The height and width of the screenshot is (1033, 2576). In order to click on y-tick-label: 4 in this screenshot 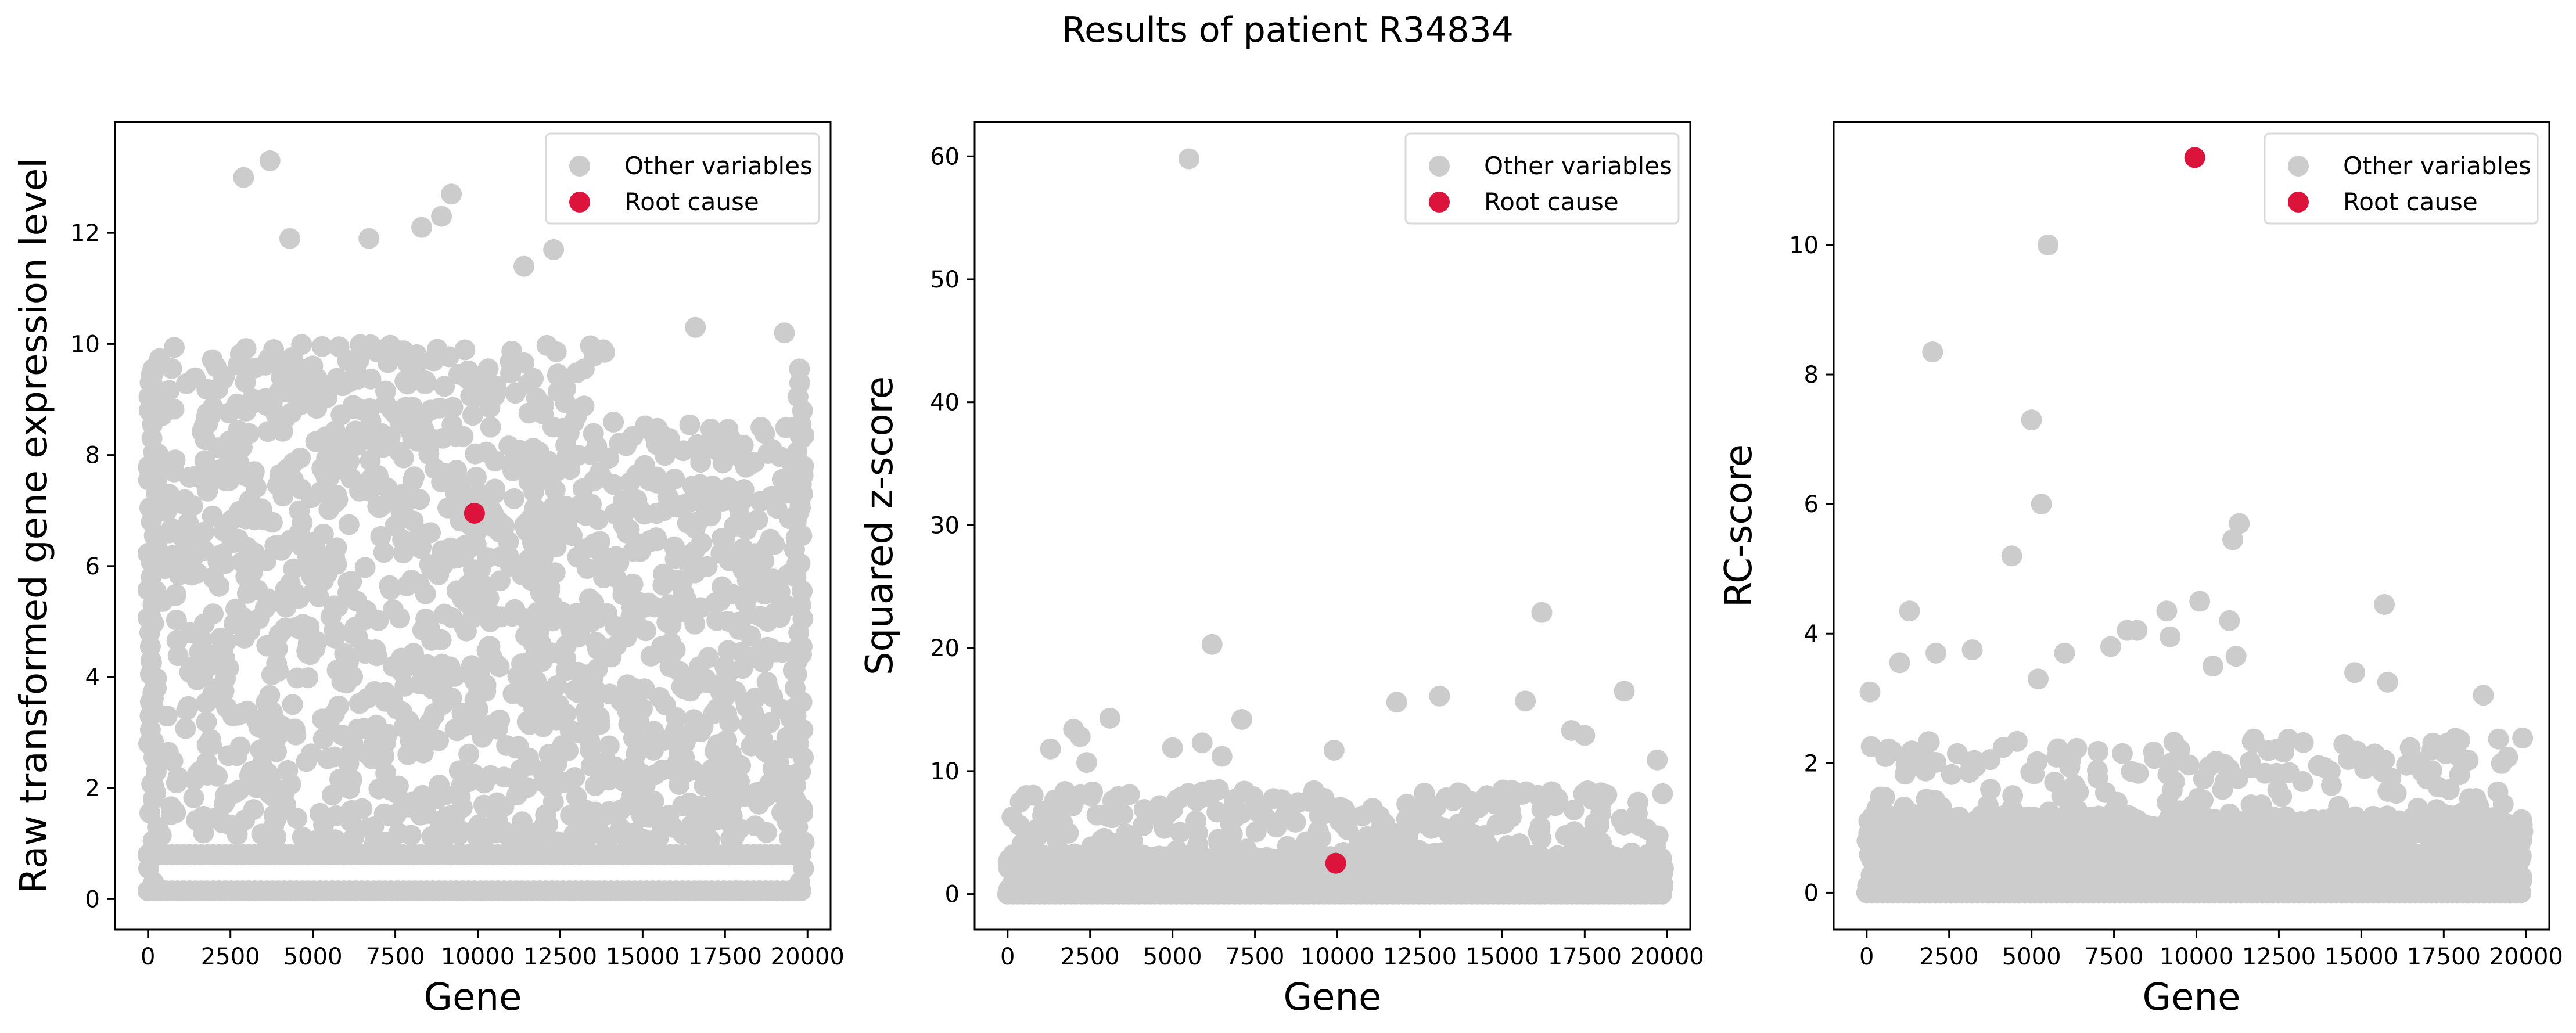, I will do `click(92, 678)`.